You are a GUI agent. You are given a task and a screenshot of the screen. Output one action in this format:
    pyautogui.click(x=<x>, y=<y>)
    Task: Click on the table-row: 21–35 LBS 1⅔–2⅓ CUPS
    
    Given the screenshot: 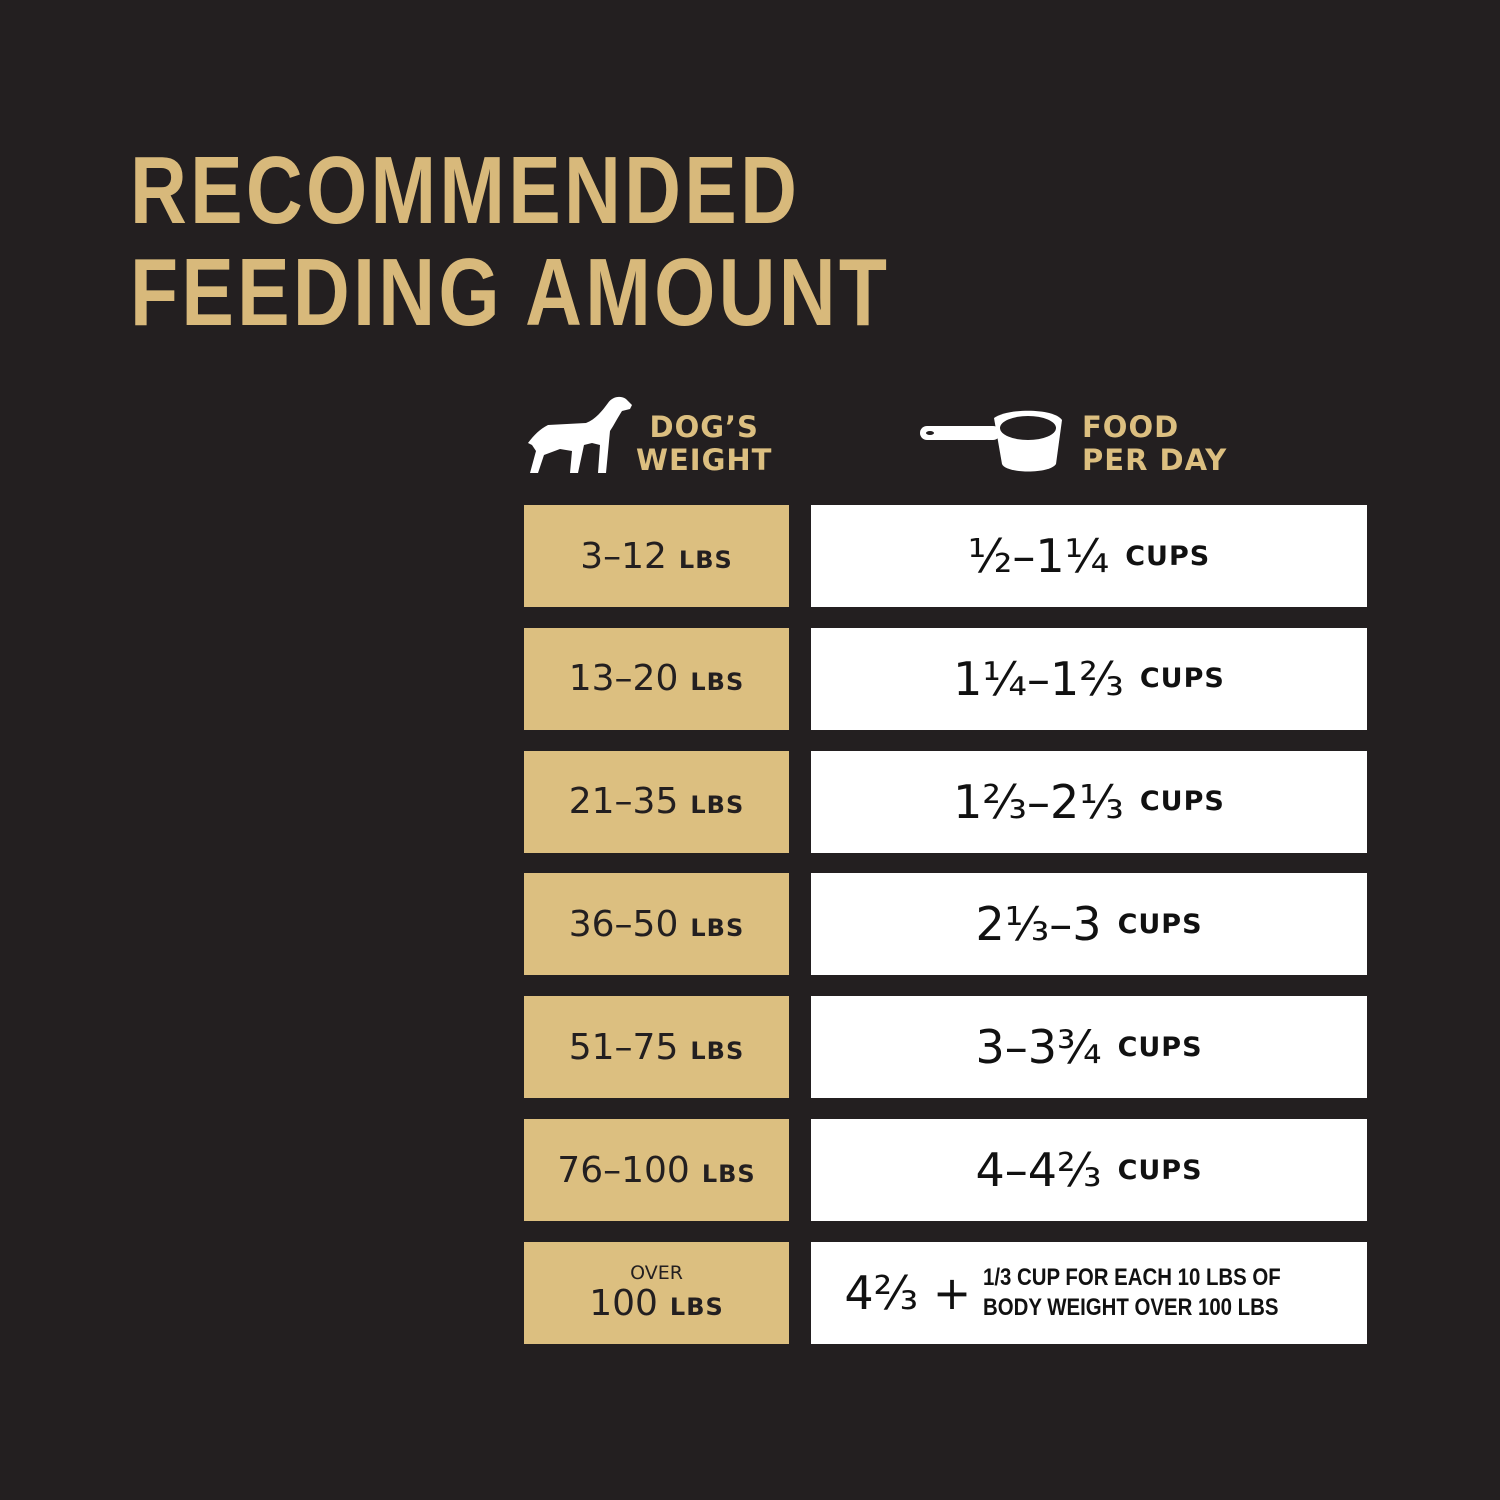 What is the action you would take?
    pyautogui.click(x=945, y=801)
    